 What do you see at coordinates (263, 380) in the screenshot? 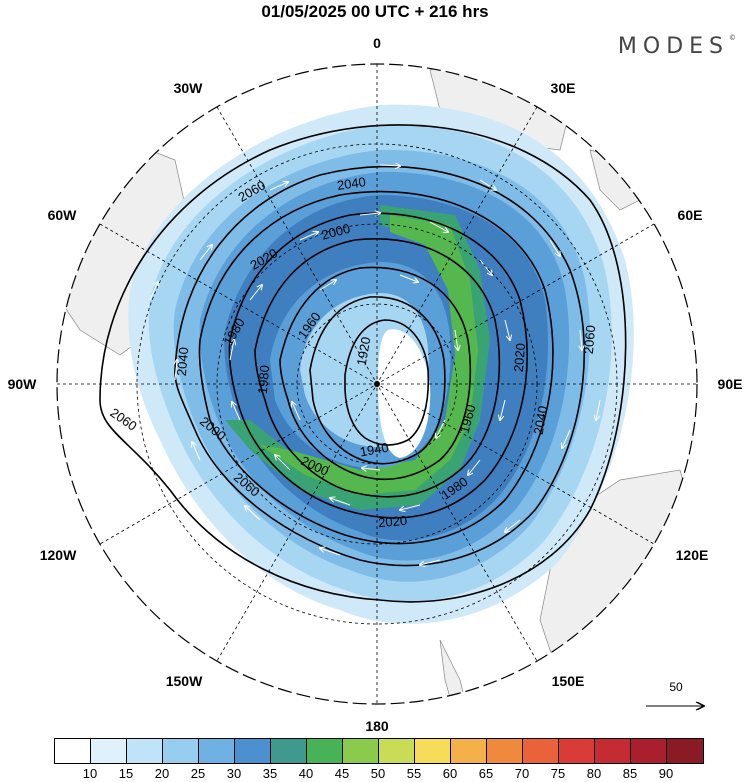
I see `contour-label: 1980` at bounding box center [263, 380].